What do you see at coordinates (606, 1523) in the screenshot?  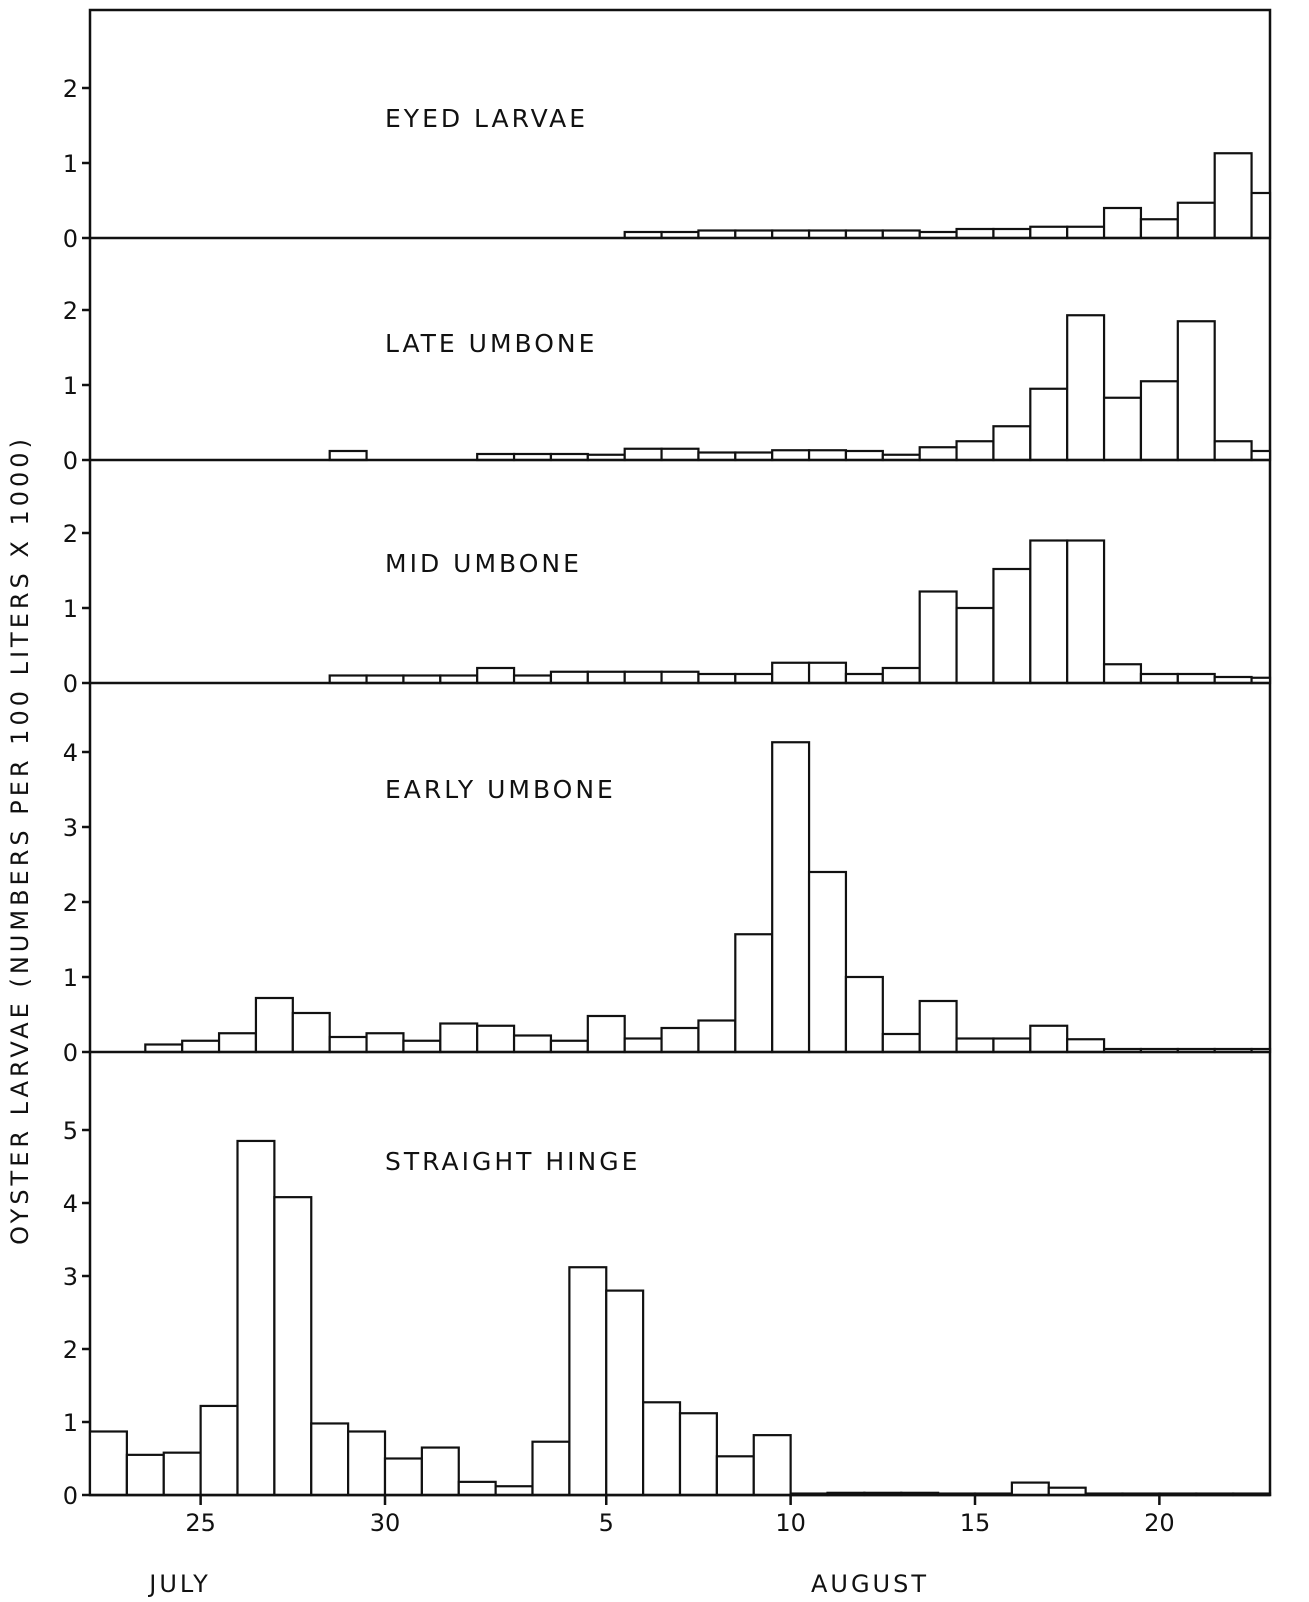 I see `x-tick-label: 5` at bounding box center [606, 1523].